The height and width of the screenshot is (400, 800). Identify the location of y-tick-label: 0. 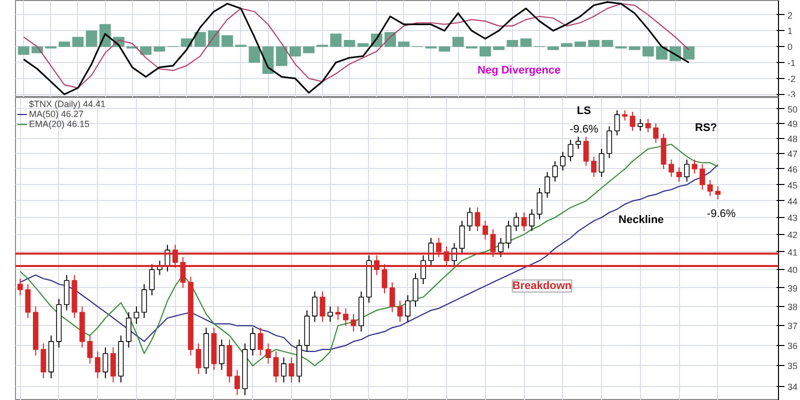
(790, 47).